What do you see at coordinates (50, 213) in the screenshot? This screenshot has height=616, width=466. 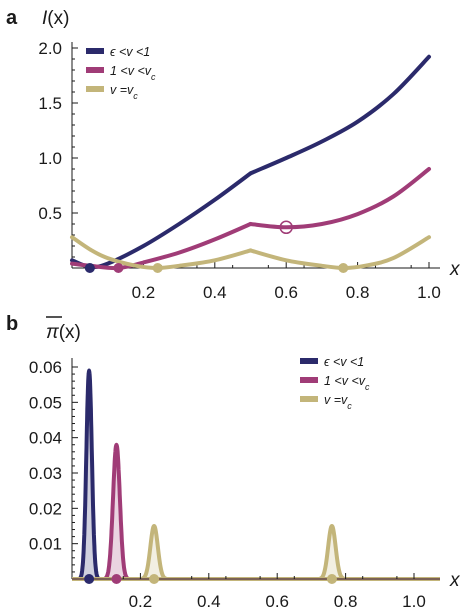 I see `y-tick-label: 0.5` at bounding box center [50, 213].